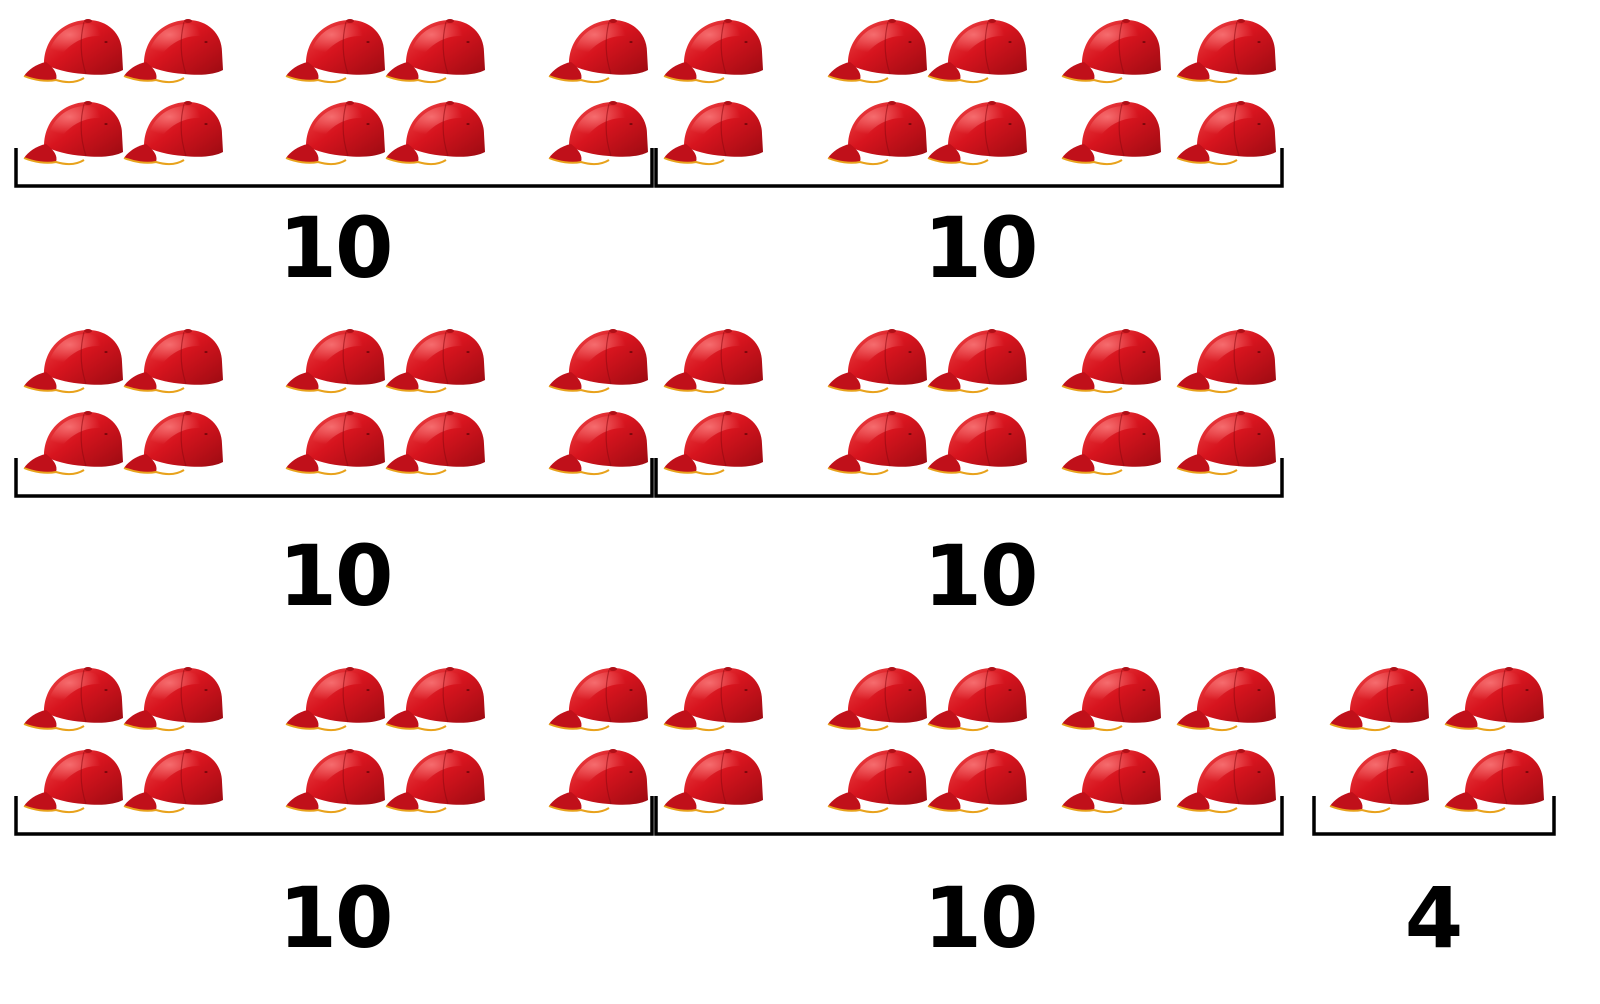  Describe the element at coordinates (1433, 918) in the screenshot. I see `group-count-label: 4` at that location.